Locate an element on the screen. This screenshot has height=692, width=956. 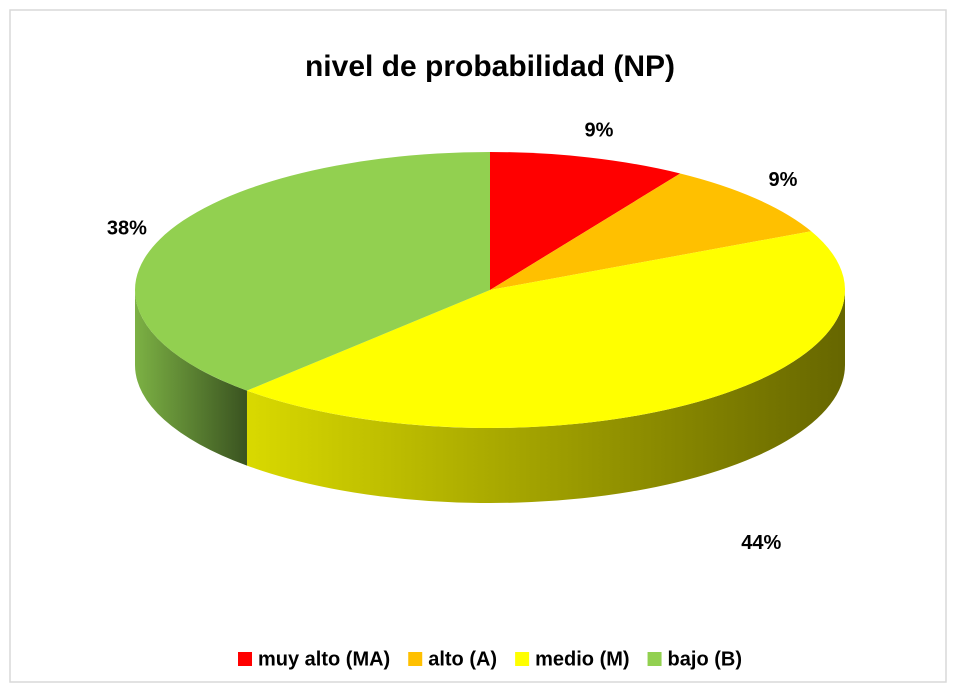
data-label: 38% is located at coordinates (127, 228).